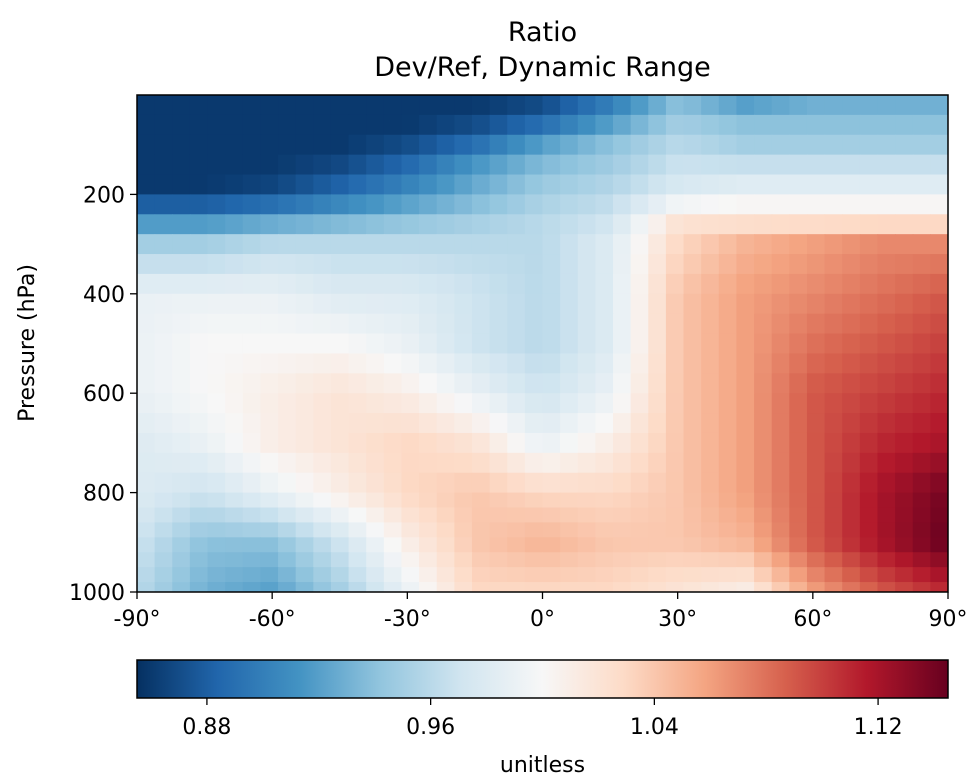 The image size is (973, 782). Describe the element at coordinates (542, 67) in the screenshot. I see `chart-subtitle: Dev/Ref, Dynamic Range` at that location.